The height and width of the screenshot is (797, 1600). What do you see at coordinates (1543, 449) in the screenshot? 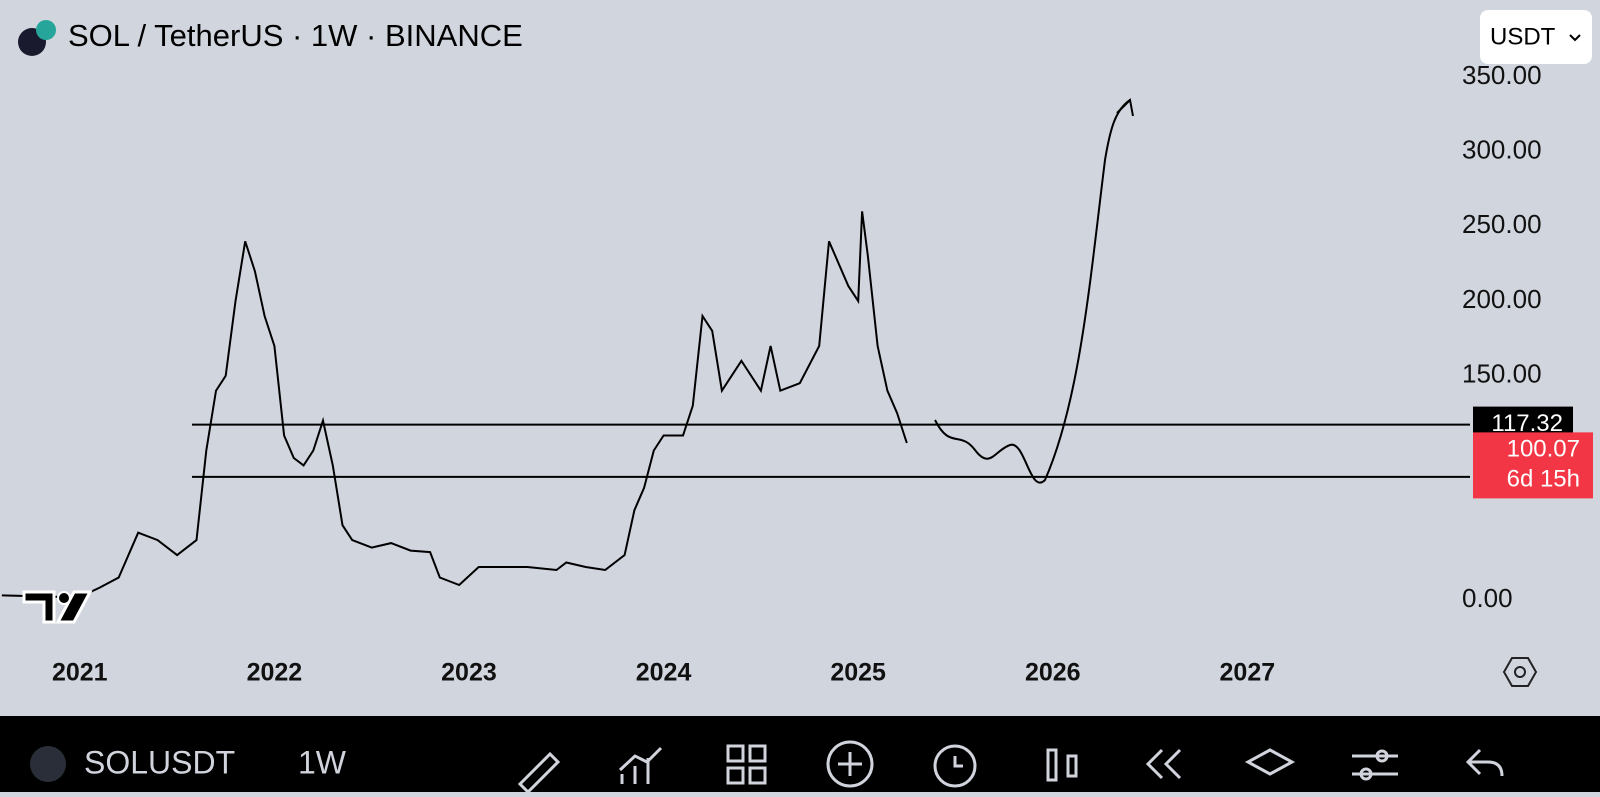
I see `last-price-label: 100.07` at bounding box center [1543, 449].